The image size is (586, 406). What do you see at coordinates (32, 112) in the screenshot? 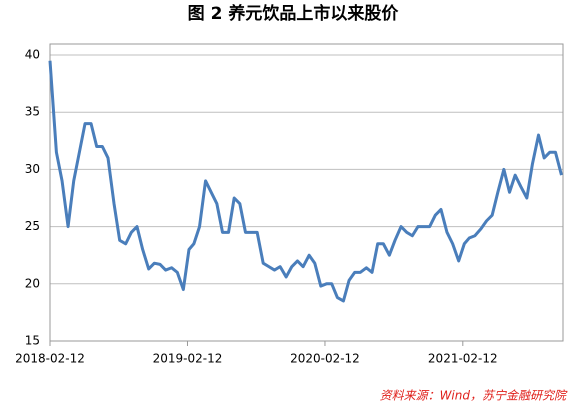
I see `y-tick-label: 35` at bounding box center [32, 112].